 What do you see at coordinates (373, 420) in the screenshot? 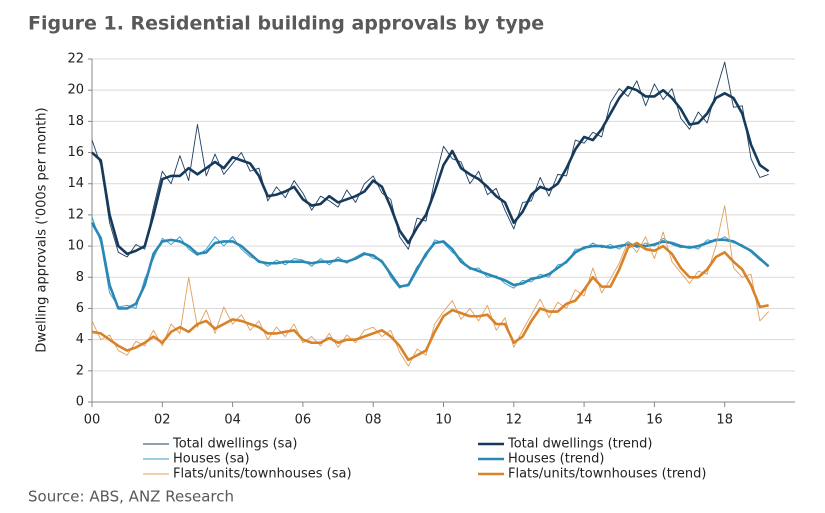
I see `x-tick-label: 08` at bounding box center [373, 420].